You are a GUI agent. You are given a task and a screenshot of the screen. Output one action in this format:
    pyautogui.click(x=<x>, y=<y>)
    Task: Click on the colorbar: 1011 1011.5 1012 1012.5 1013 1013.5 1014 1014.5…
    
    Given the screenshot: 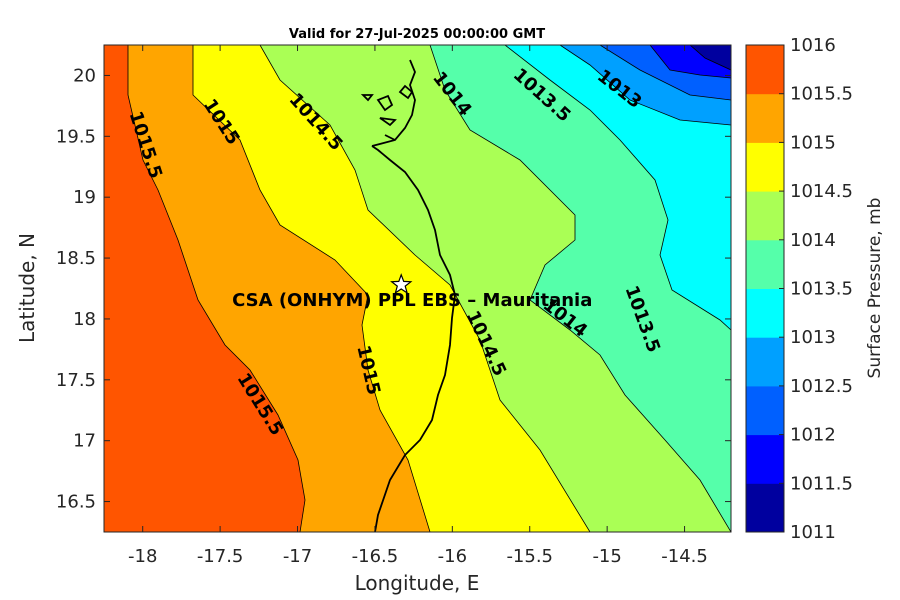 What is the action you would take?
    pyautogui.click(x=799, y=289)
    